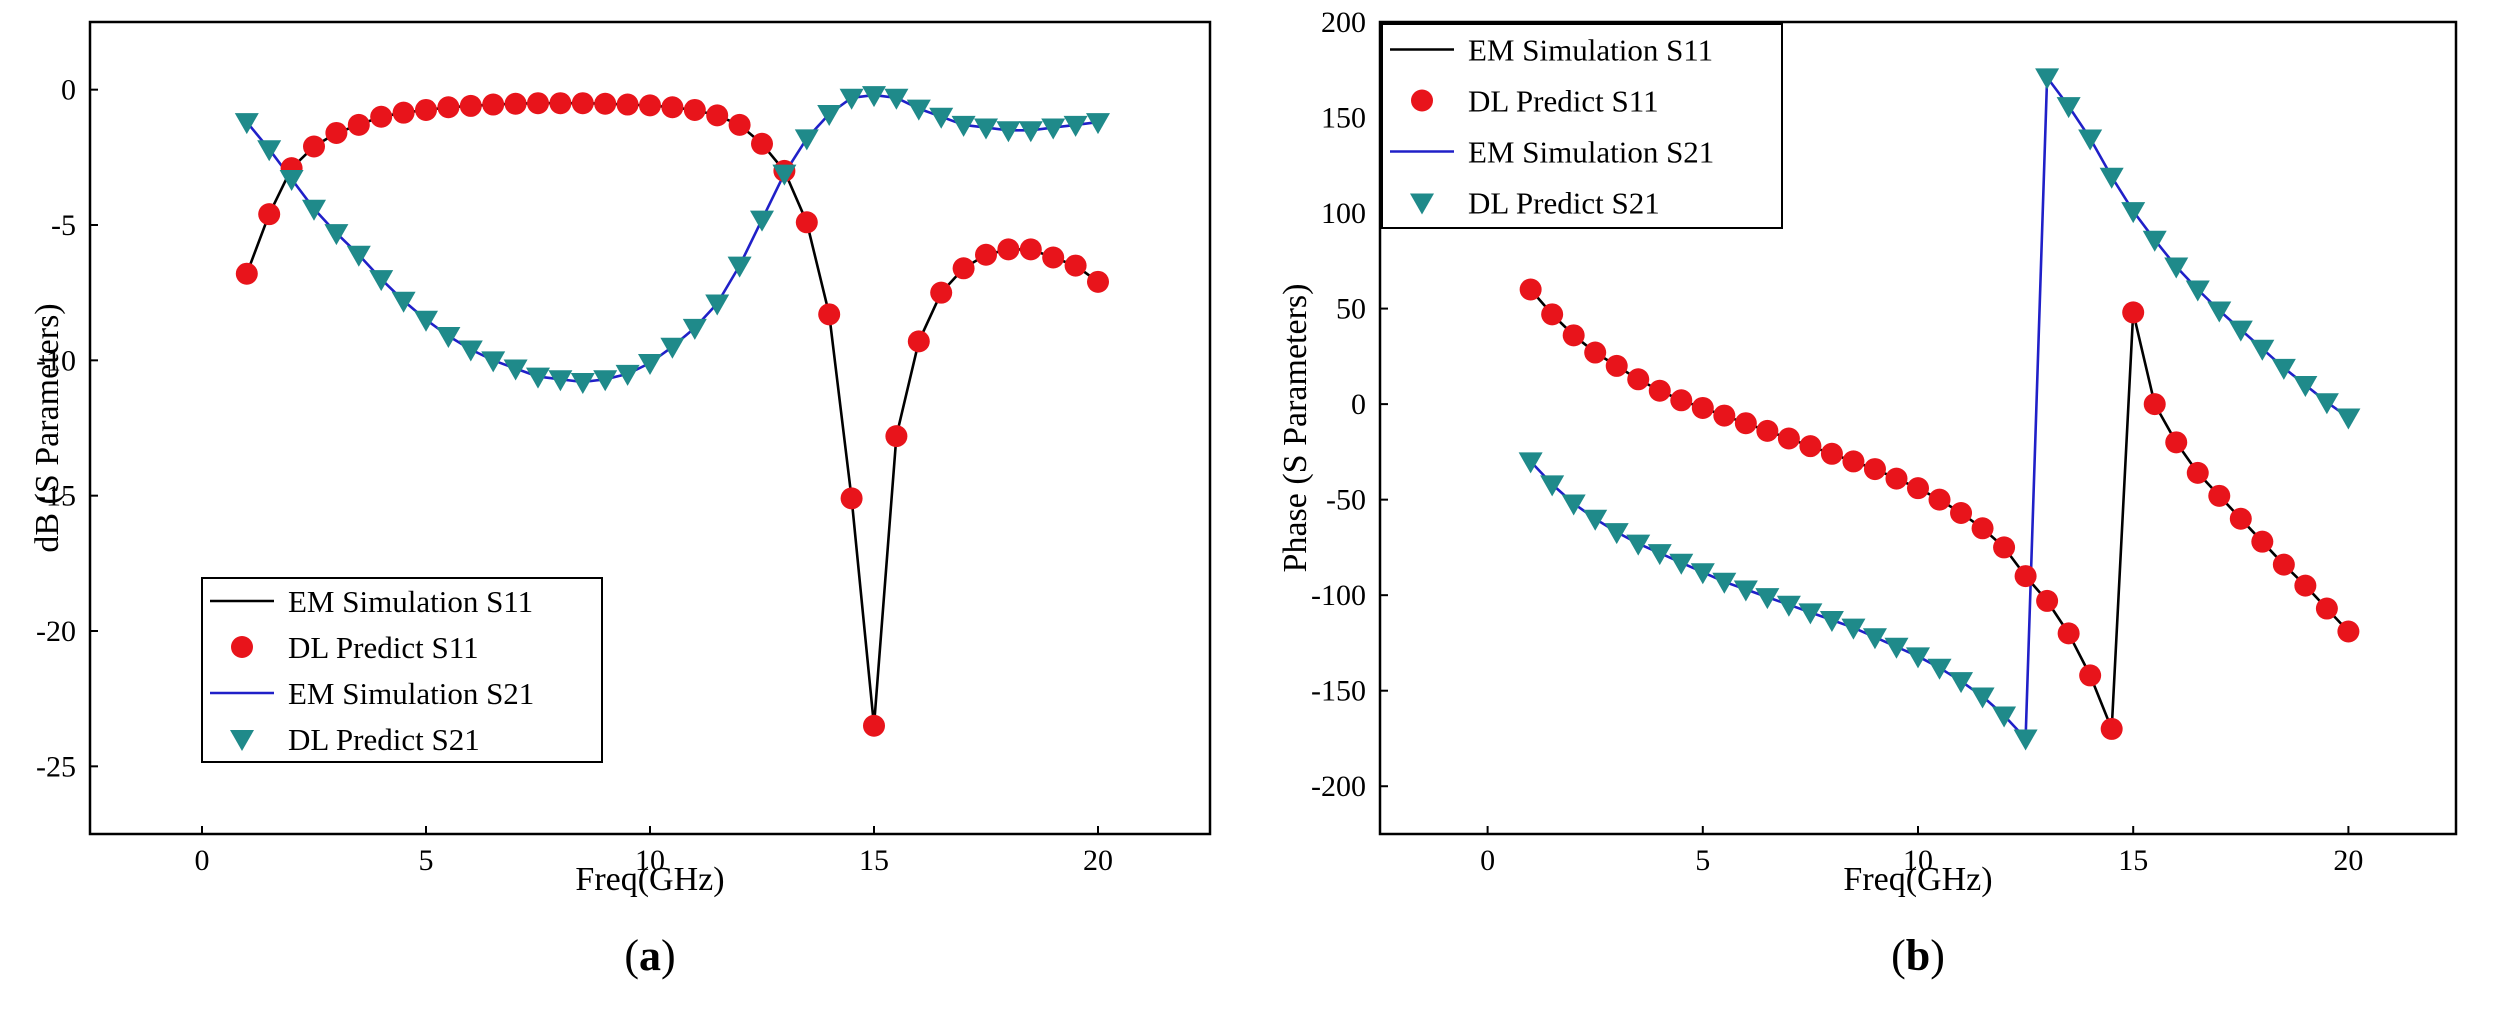  Describe the element at coordinates (668, 955) in the screenshot. I see `chart-a-caption-close: )` at that location.